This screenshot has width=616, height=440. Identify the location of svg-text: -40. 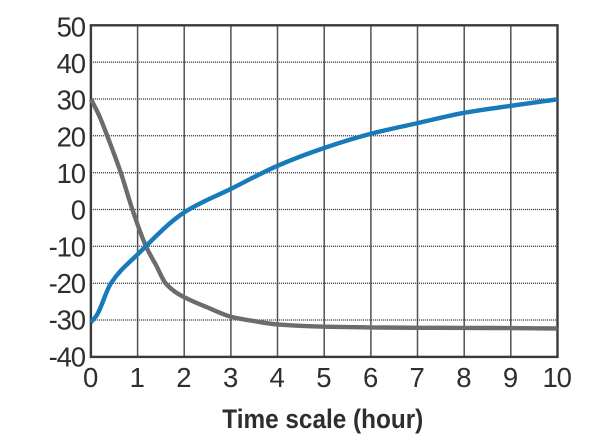
(67, 356).